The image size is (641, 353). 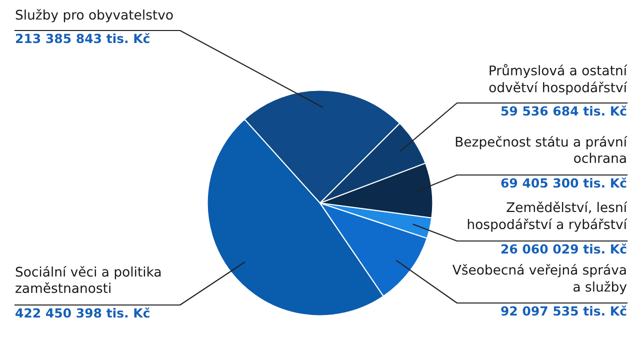 What do you see at coordinates (548, 216) in the screenshot?
I see `slice-label: Zemědělství, lesní hospodářství a rybářství` at bounding box center [548, 216].